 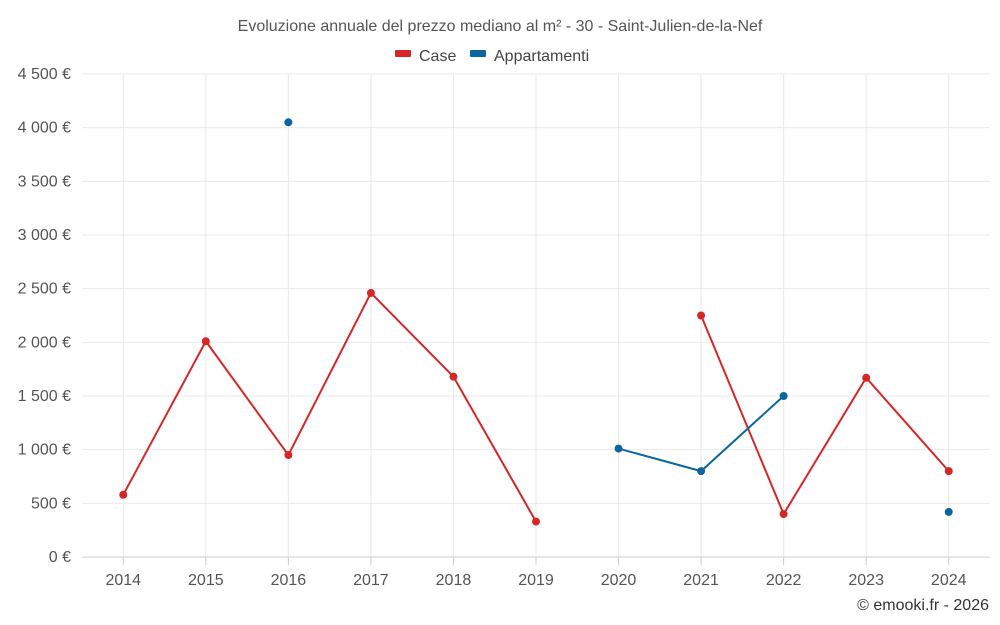 What do you see at coordinates (44, 181) in the screenshot?
I see `y-tick-label: 3 500 €` at bounding box center [44, 181].